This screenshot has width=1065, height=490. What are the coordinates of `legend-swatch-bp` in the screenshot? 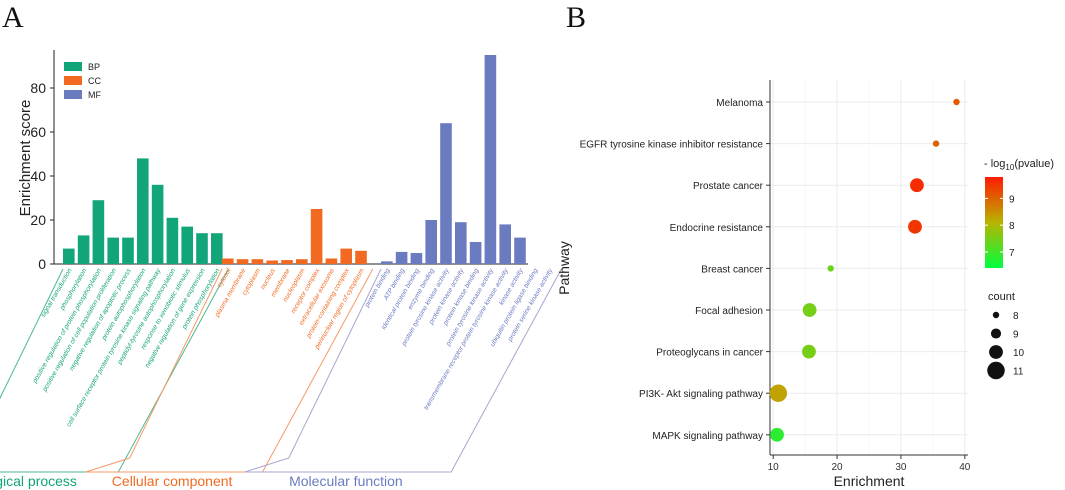 It's located at (73, 66).